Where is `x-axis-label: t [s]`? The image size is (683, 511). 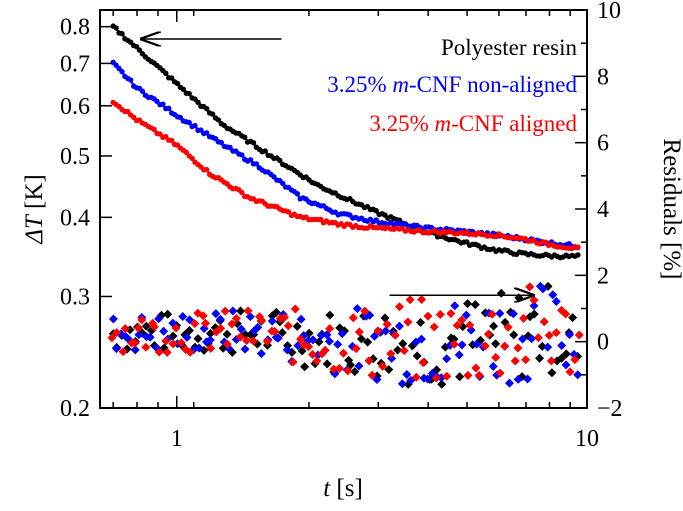 x-axis-label: t [s] is located at coordinates (343, 488).